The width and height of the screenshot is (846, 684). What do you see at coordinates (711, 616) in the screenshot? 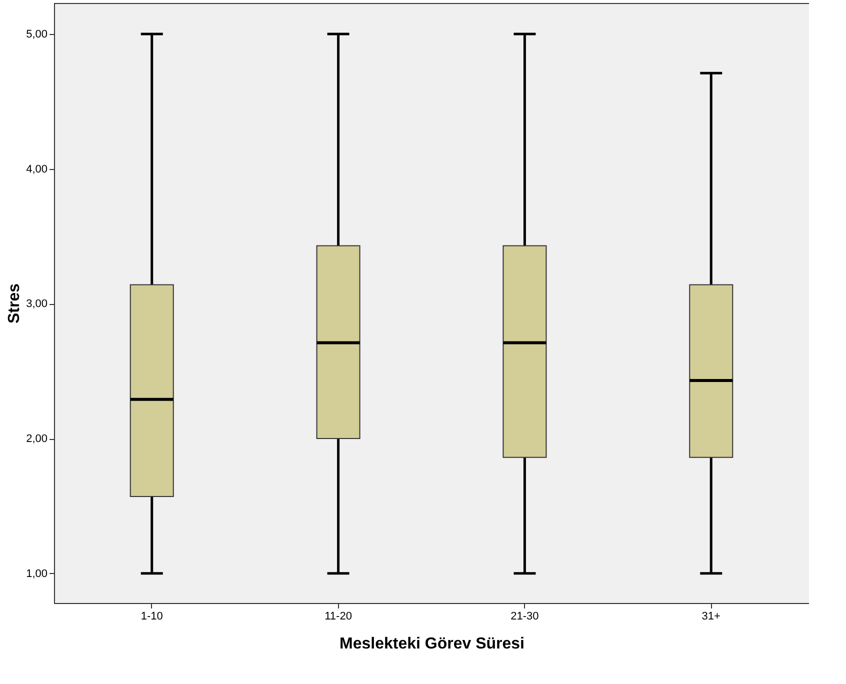
I see `x-tick-label: 31+` at bounding box center [711, 616].